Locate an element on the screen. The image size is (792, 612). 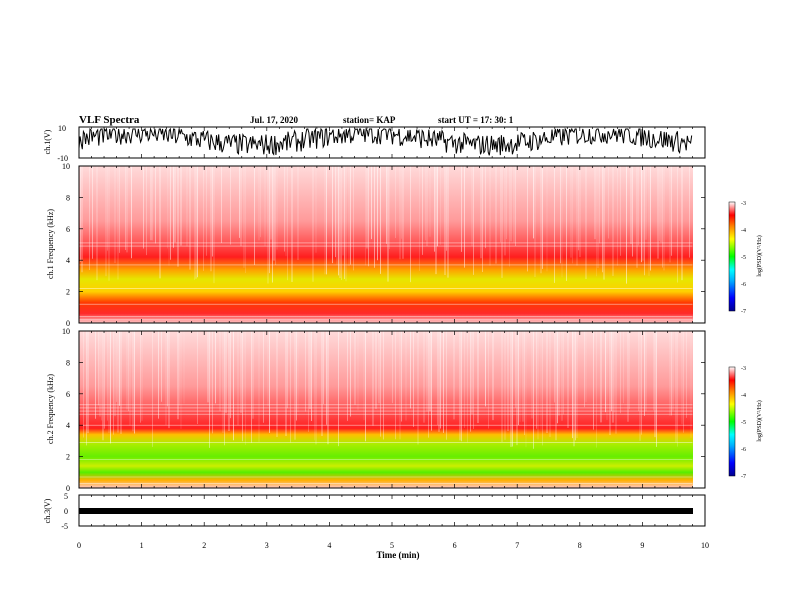
ch3-waveform-band is located at coordinates (386, 511).